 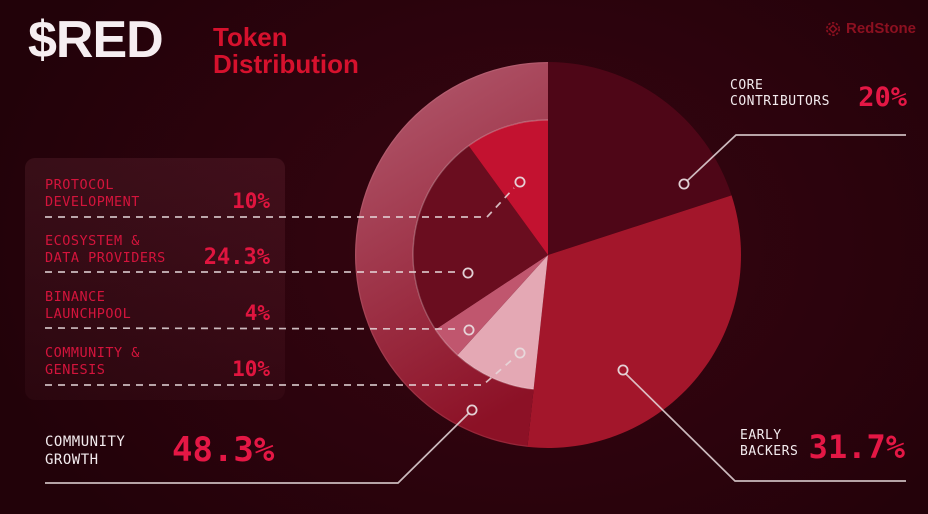 I want to click on legend-value-community-genesis: 10%, so click(x=251, y=369).